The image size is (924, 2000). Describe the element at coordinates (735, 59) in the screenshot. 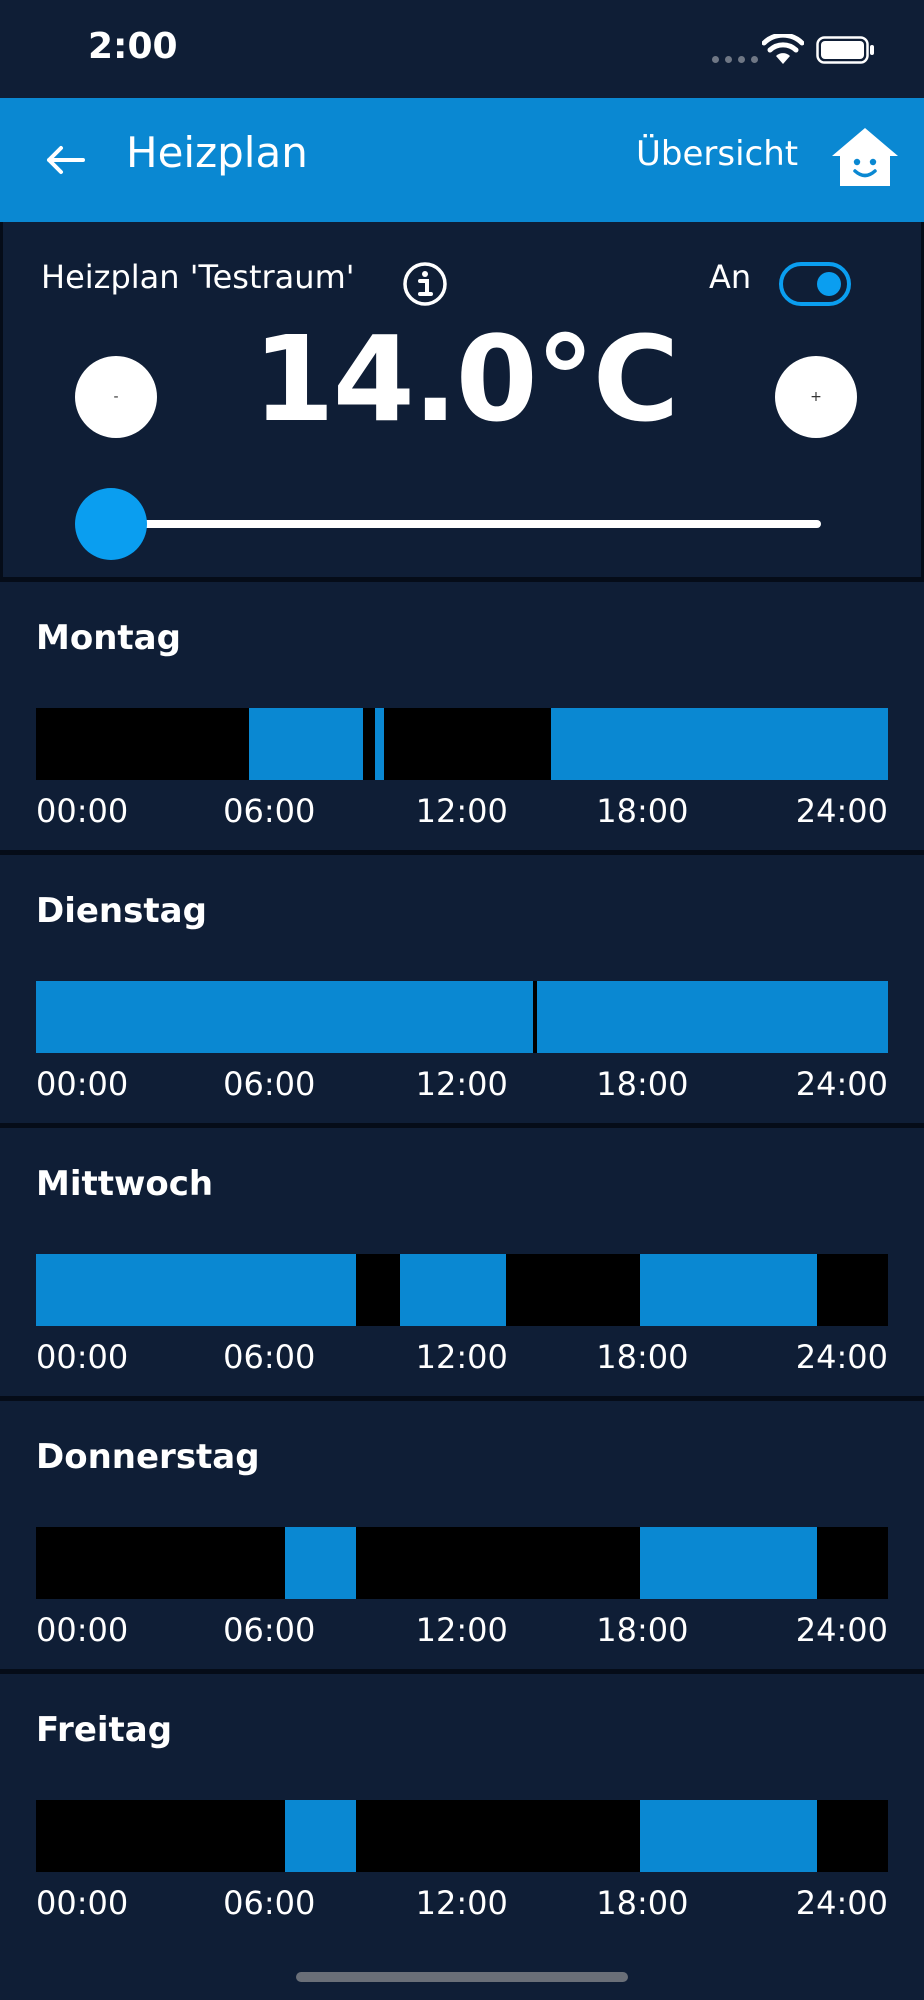

I see `signal-icon` at that location.